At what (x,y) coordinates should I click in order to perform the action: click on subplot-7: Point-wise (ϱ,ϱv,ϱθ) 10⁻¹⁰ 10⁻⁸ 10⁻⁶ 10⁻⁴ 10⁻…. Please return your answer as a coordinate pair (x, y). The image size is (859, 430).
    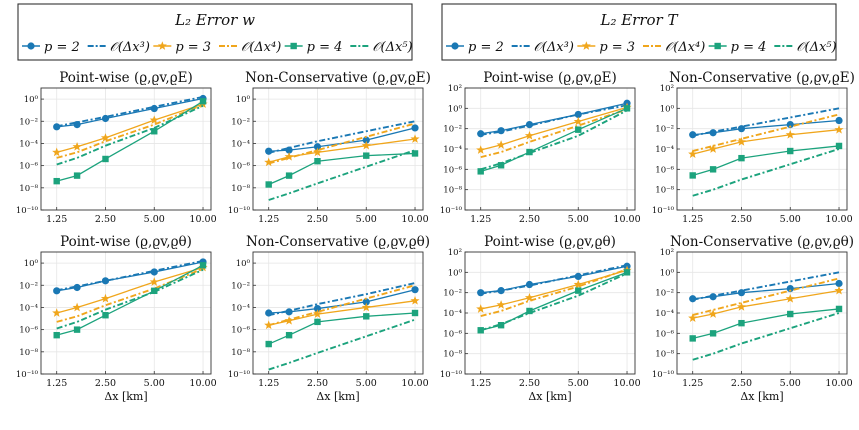
    Looking at the image, I should click on (540, 318).